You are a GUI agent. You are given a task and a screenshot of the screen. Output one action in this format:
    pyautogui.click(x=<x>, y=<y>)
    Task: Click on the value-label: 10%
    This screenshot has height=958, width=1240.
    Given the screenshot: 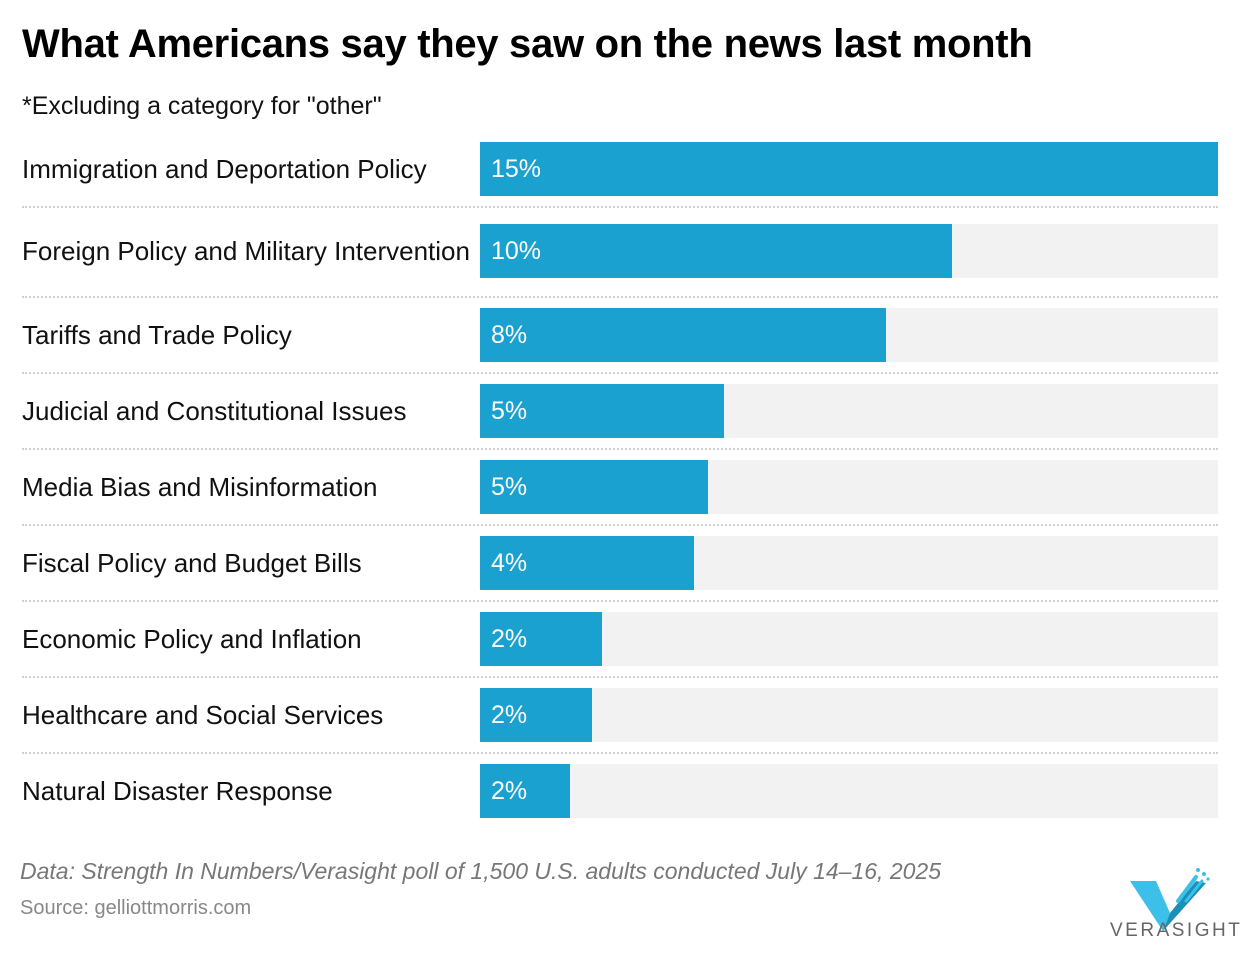 What is the action you would take?
    pyautogui.click(x=516, y=251)
    